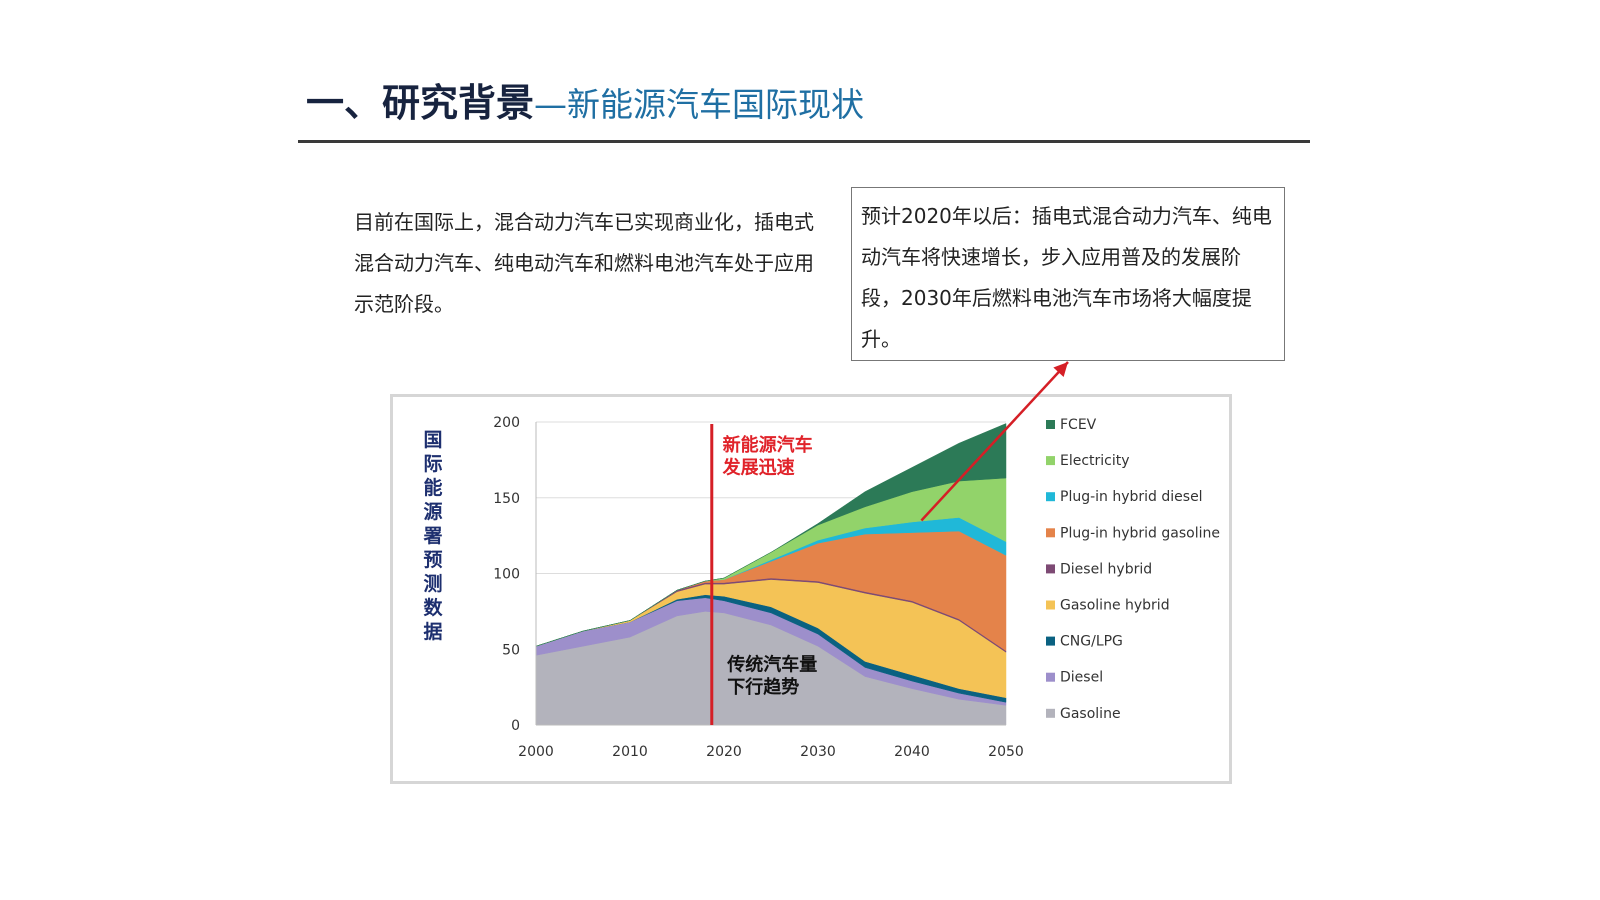 The width and height of the screenshot is (1600, 900). What do you see at coordinates (724, 752) in the screenshot?
I see `x-tick-label-2020: 2020` at bounding box center [724, 752].